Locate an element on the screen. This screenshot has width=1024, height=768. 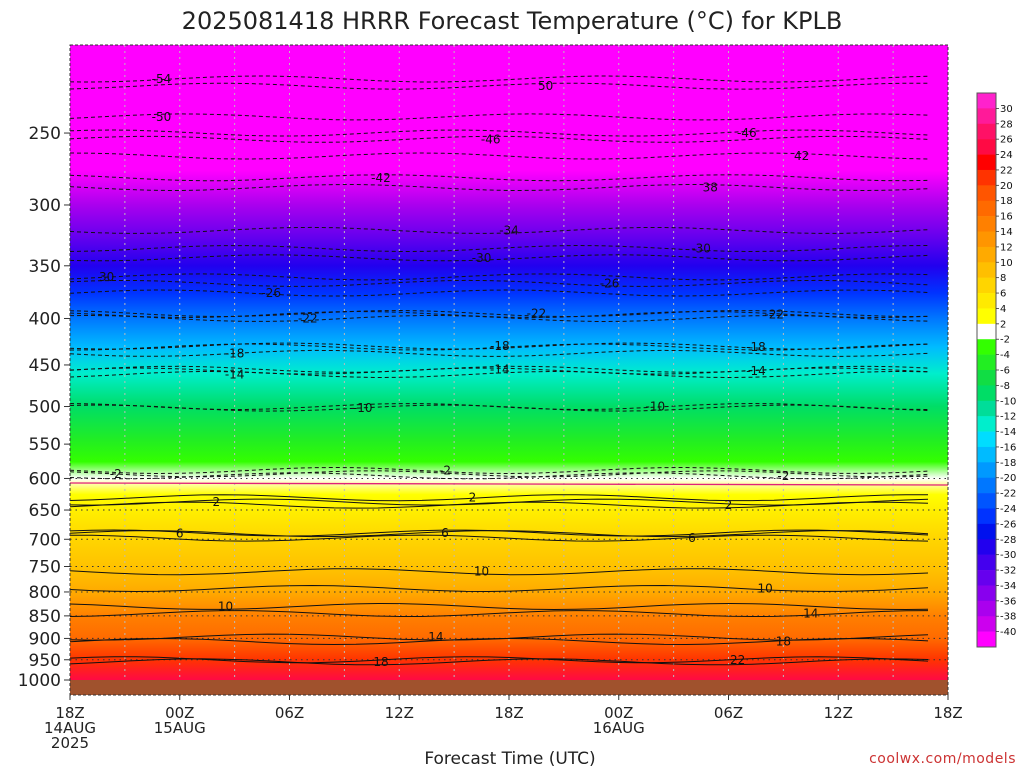
colorbar-level-label: -12 is located at coordinates (1008, 417).